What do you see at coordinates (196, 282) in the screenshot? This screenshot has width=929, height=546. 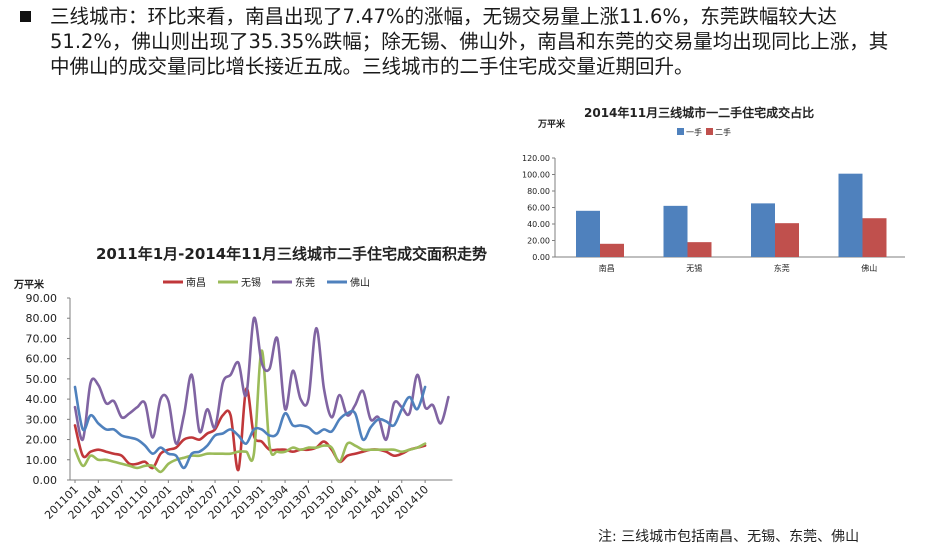 I see `line-legend-label: 南昌` at bounding box center [196, 282].